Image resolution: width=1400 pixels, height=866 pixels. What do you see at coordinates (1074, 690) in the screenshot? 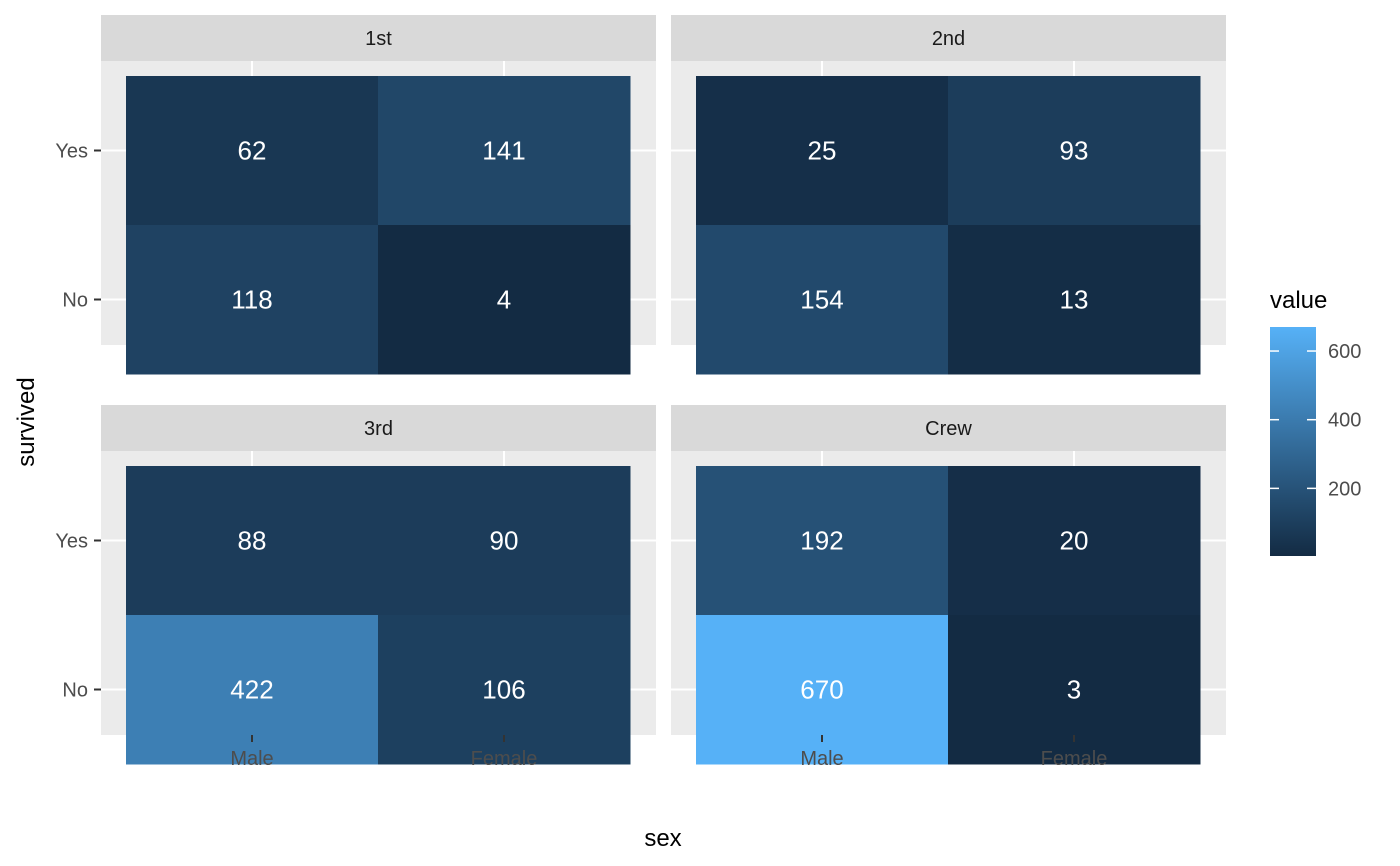
I see `cell-value-label: 3` at bounding box center [1074, 690].